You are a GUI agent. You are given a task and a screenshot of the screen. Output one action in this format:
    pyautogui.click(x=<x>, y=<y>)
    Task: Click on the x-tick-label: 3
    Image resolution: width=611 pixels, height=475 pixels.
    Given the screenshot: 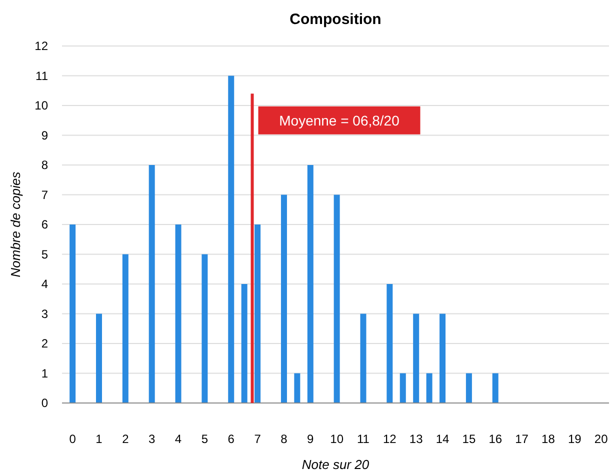 What is the action you would take?
    pyautogui.click(x=152, y=439)
    